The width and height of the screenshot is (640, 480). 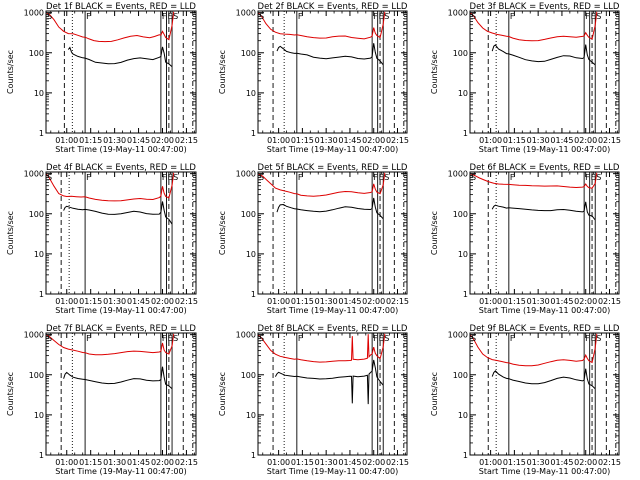 What do you see at coordinates (333, 168) in the screenshot?
I see `panel-title: Det 5f BLACK = Events, RED = LLD` at bounding box center [333, 168].